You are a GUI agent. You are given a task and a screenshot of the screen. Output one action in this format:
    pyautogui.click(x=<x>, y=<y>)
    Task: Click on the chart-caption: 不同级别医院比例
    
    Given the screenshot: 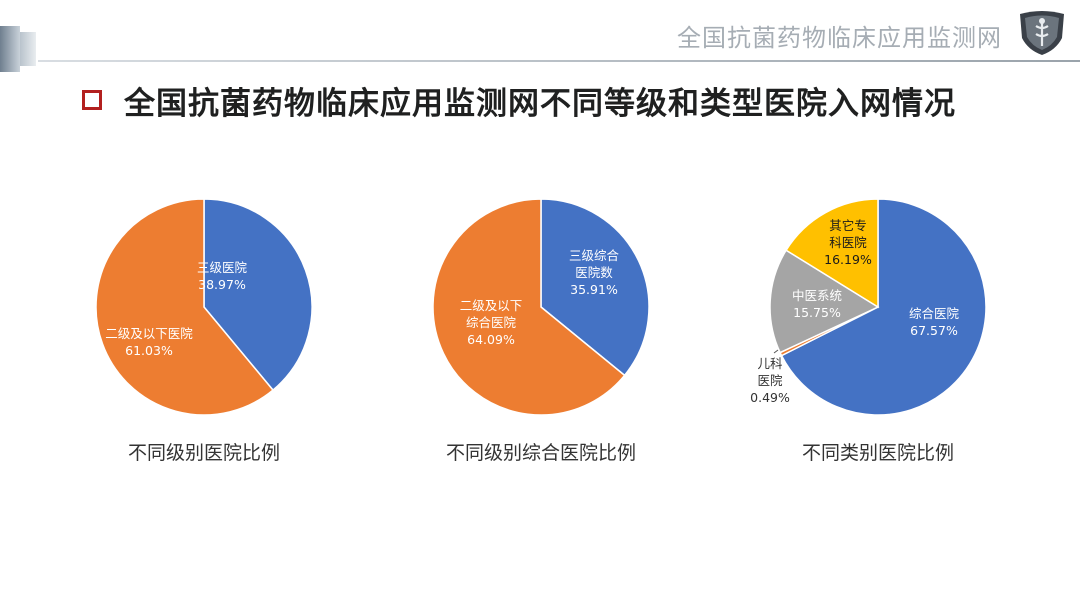 What is the action you would take?
    pyautogui.click(x=203, y=453)
    